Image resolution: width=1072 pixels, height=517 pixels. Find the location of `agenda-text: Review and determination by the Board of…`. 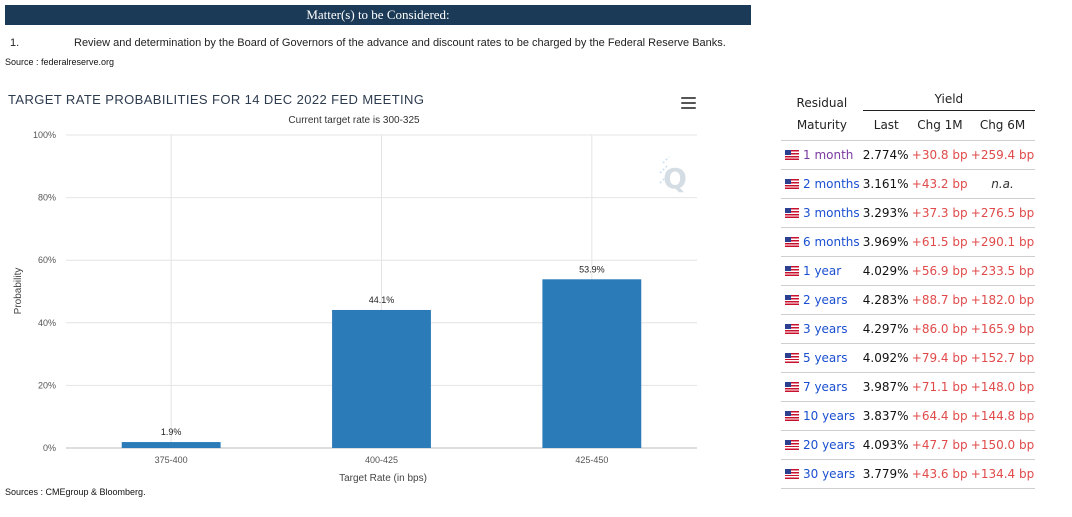

agenda-text: Review and determination by the Board of… is located at coordinates (400, 43).